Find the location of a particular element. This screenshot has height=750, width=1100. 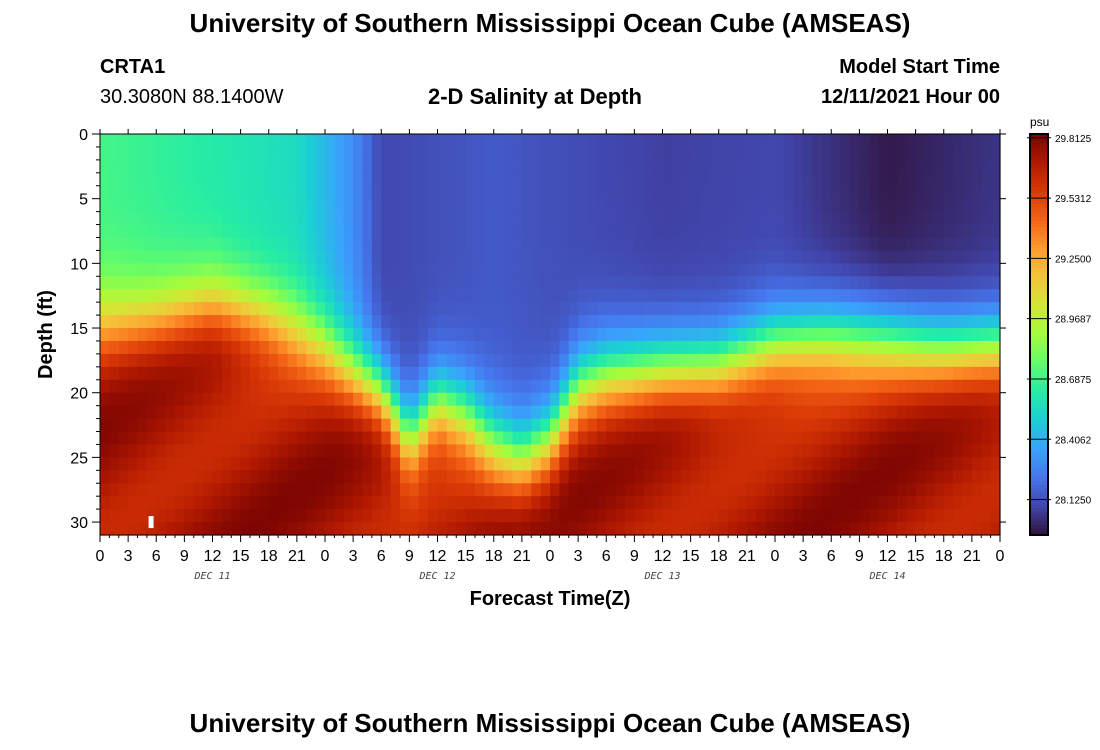

x-tick-label: 3 is located at coordinates (803, 556).